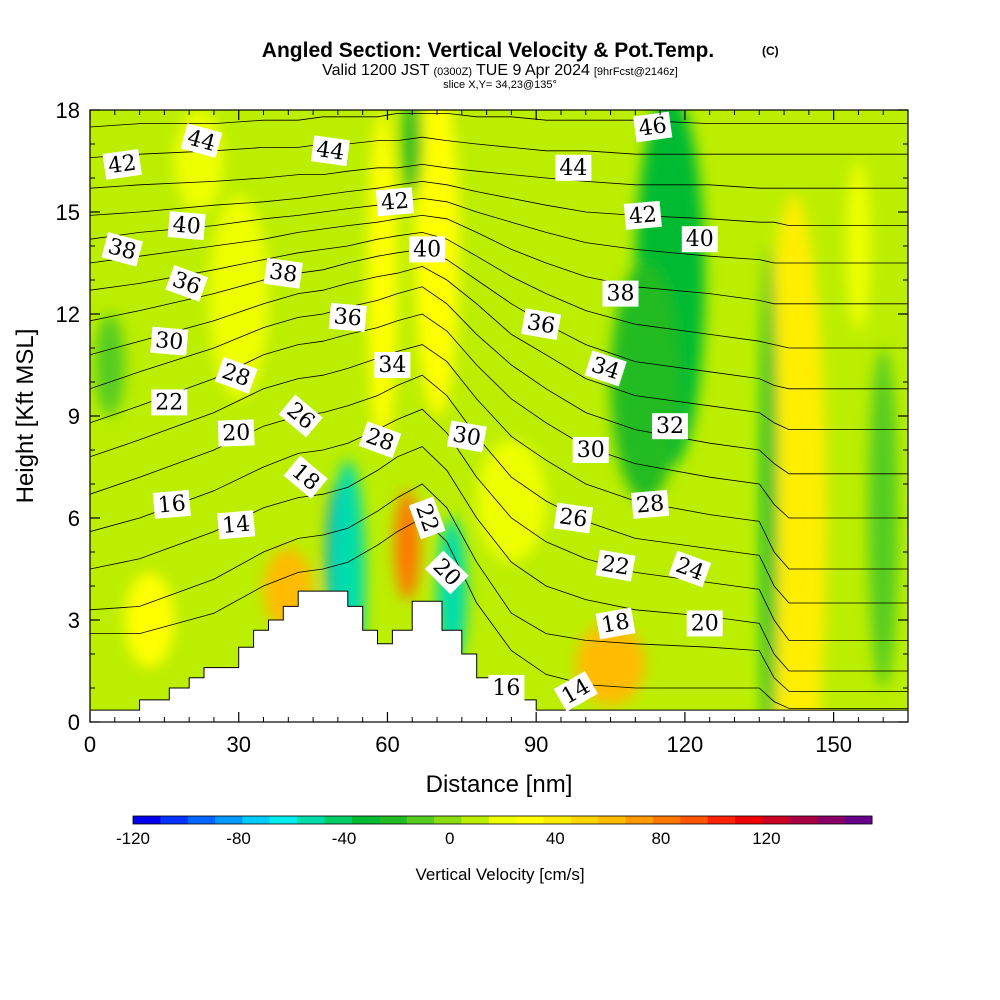  I want to click on contour-label-text: 20, so click(705, 623).